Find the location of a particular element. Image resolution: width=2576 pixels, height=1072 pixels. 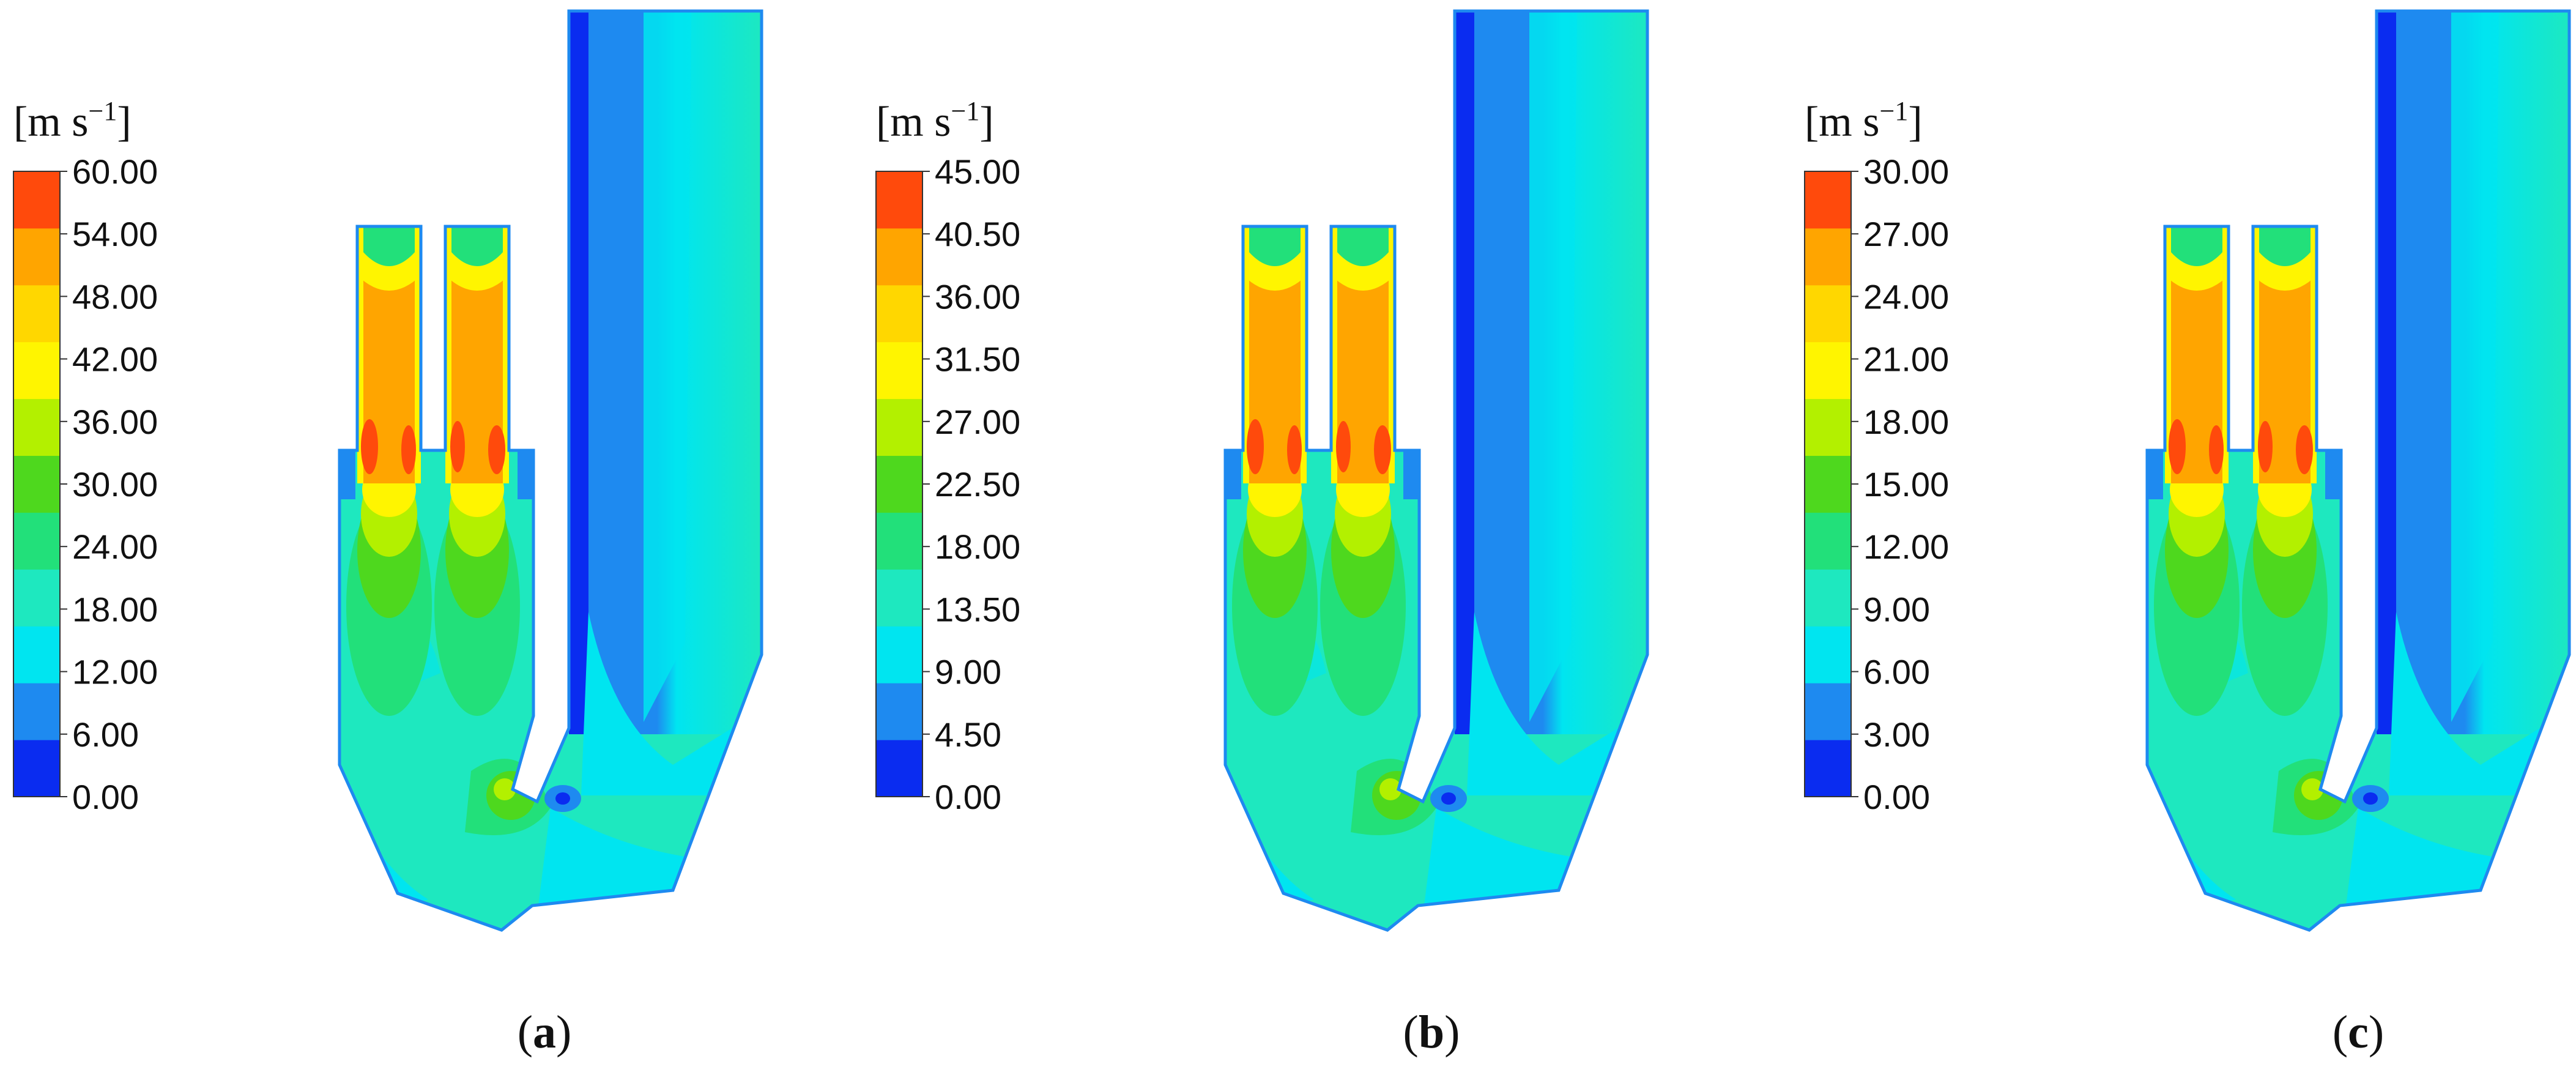

colorbar-c-tick-label: 12.00 is located at coordinates (1906, 546).